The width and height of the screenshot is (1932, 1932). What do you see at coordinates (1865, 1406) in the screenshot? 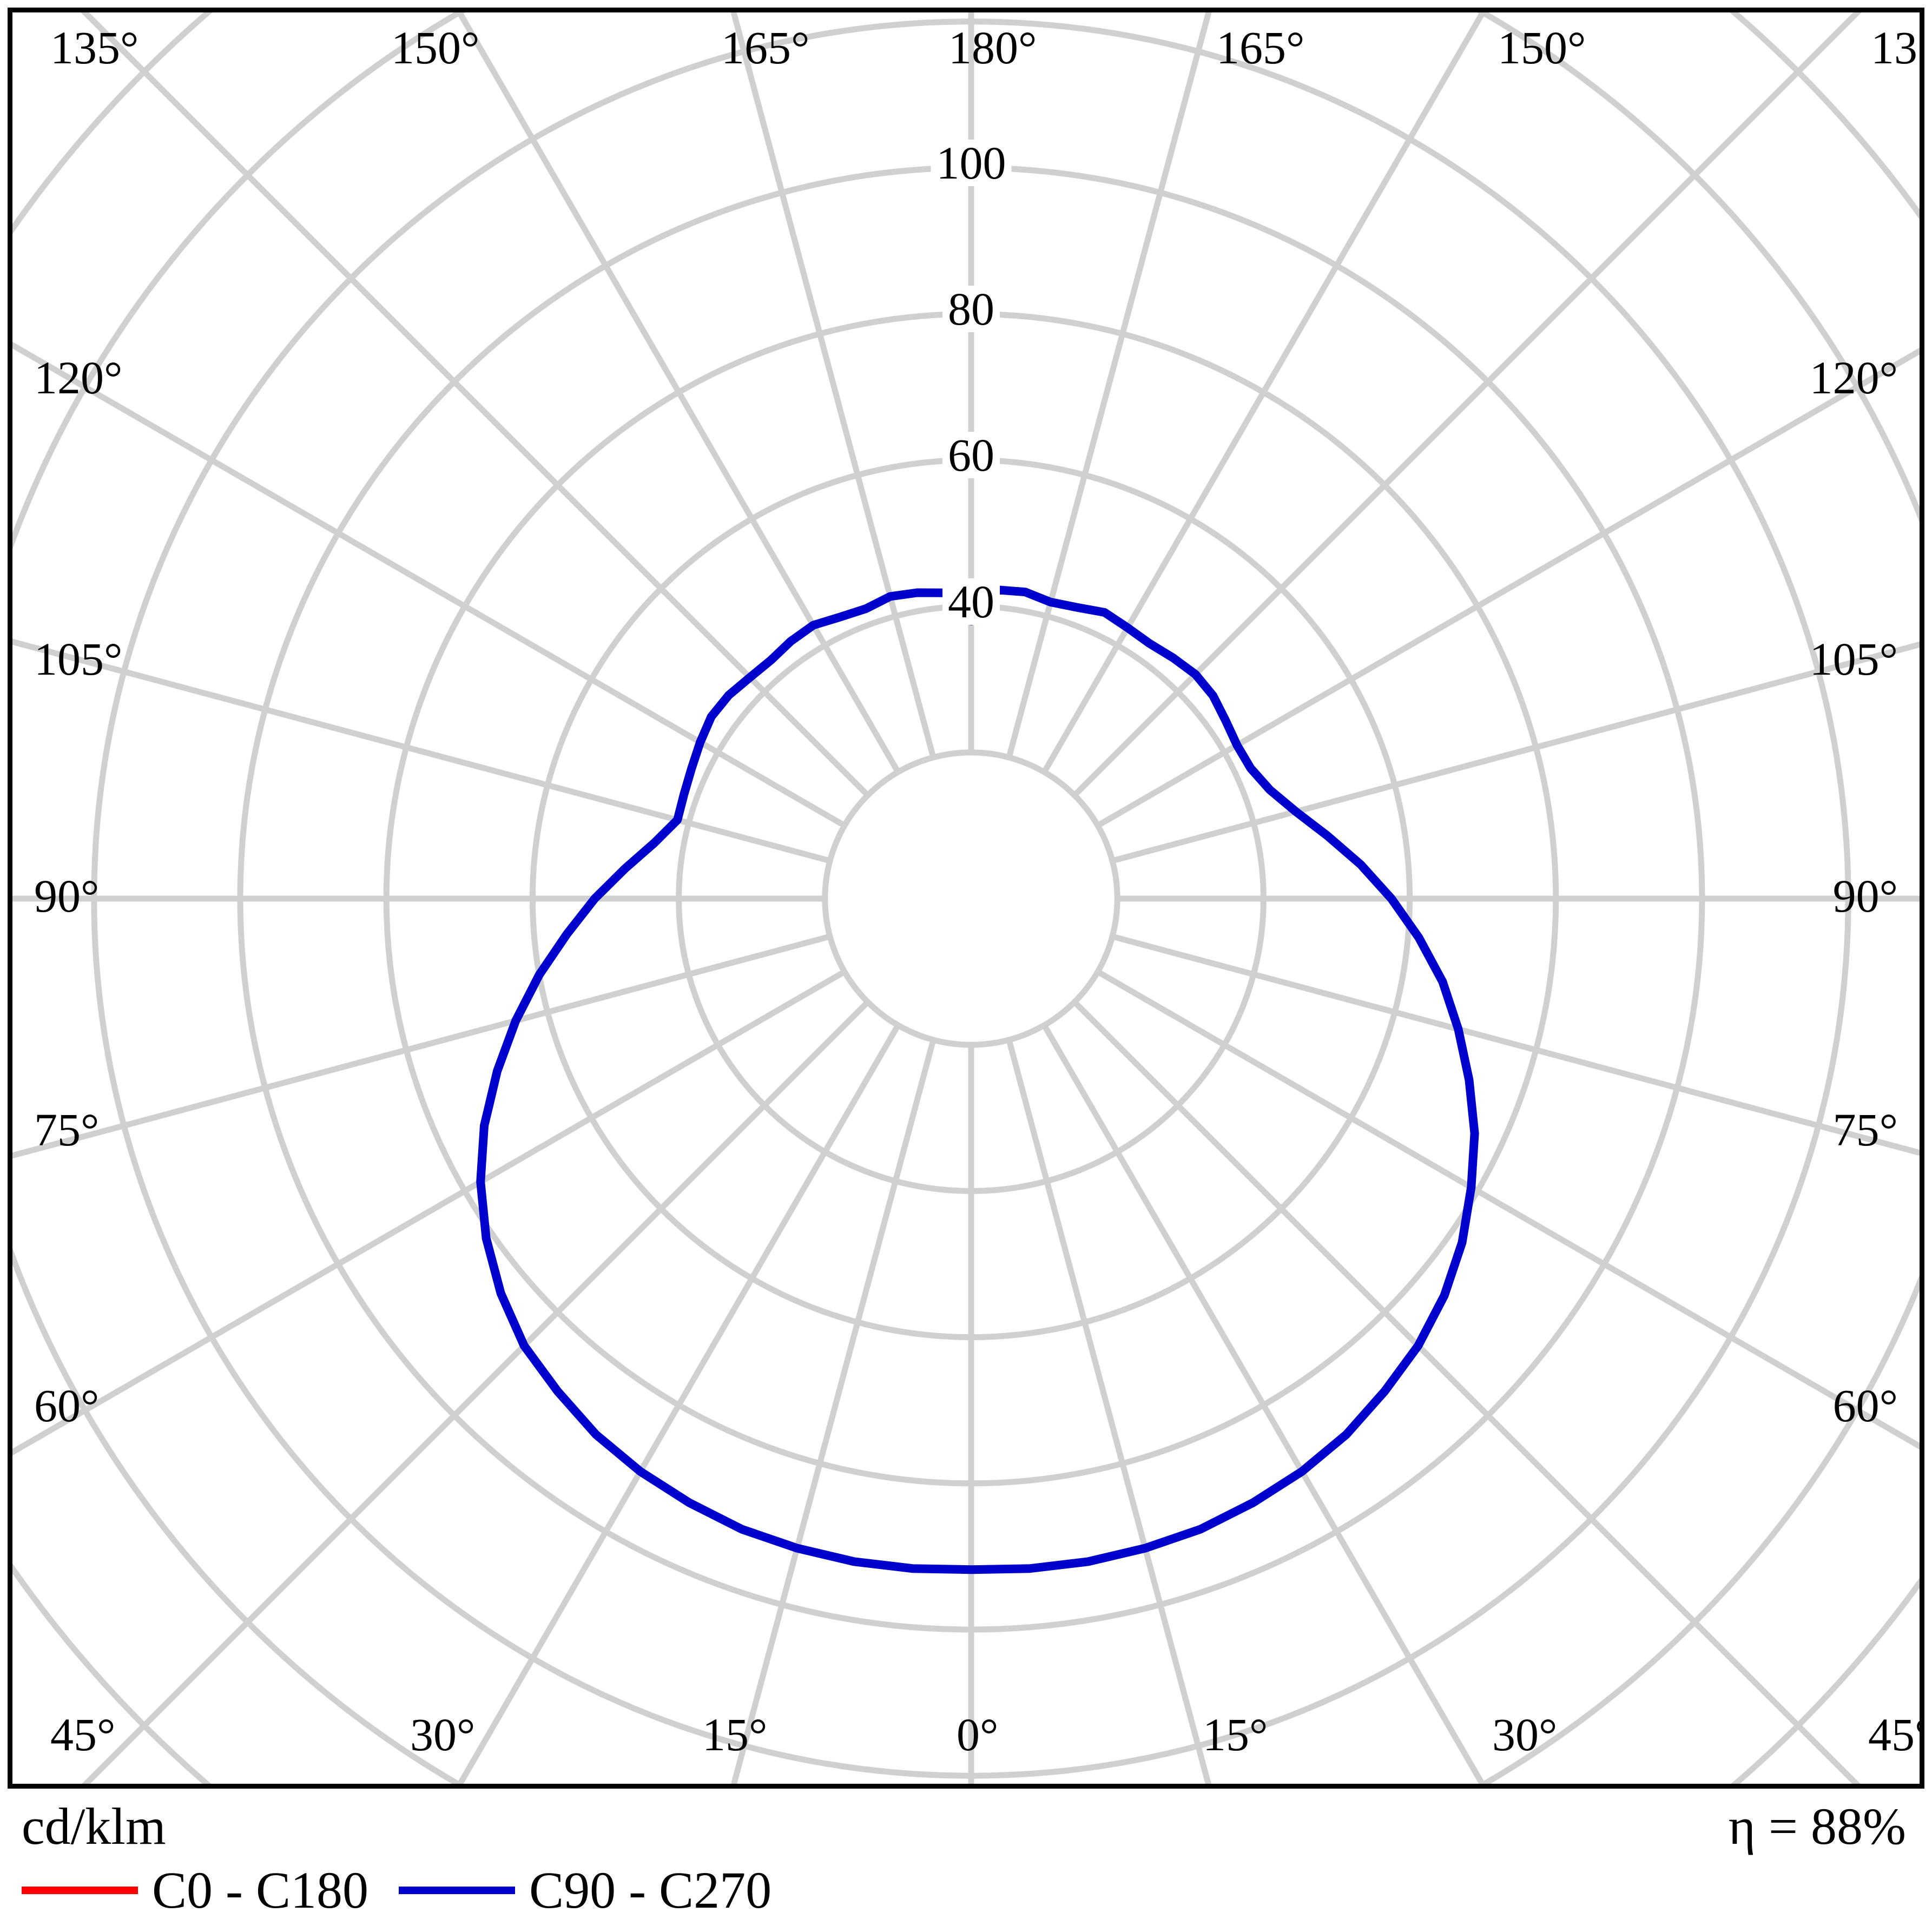
I see `angle-label-right-4: 60°` at bounding box center [1865, 1406].